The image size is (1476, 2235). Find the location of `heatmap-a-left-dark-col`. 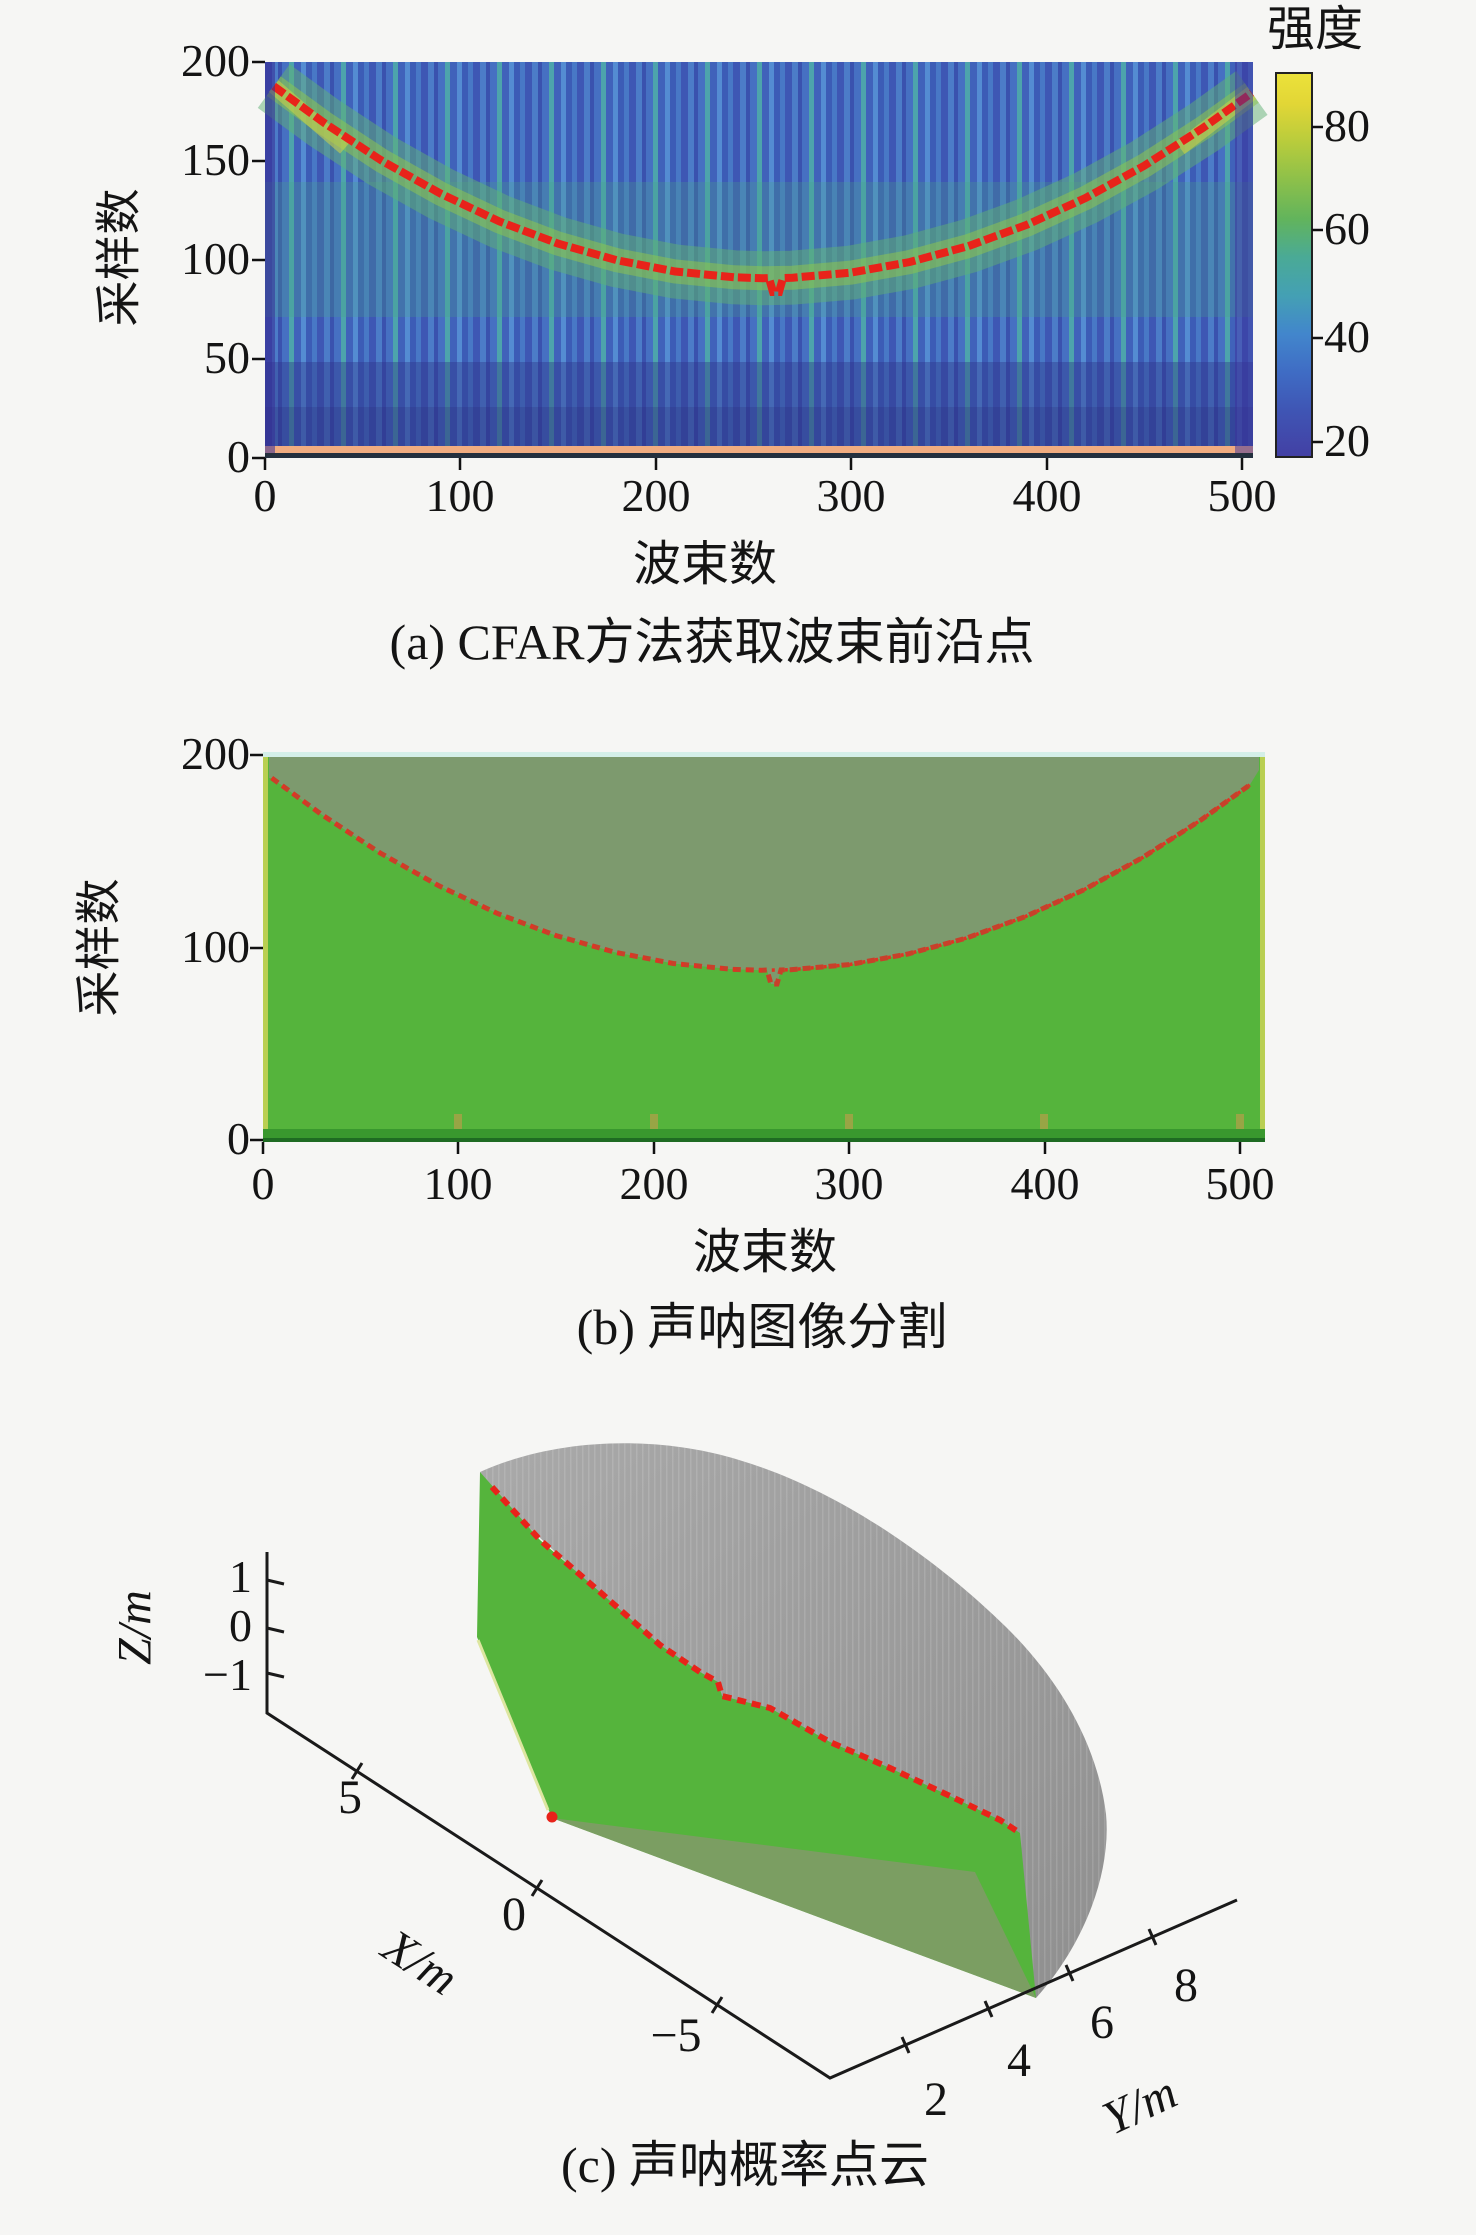

heatmap-a-left-dark-col is located at coordinates (270, 257).